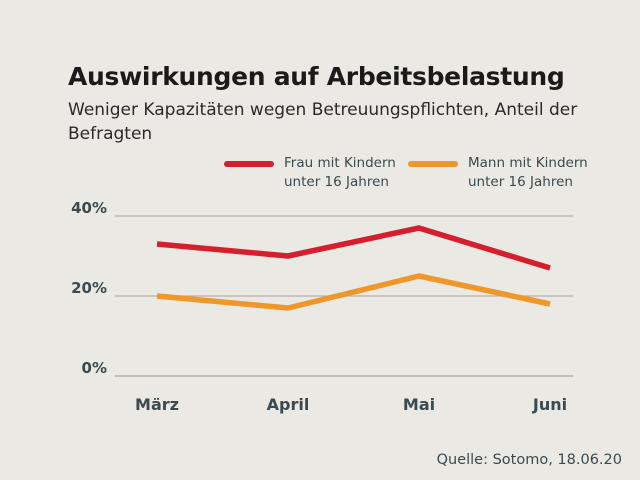 Image resolution: width=640 pixels, height=480 pixels. Describe the element at coordinates (340, 163) in the screenshot. I see `legend-label-frau-line1: Frau mit Kindern` at that location.